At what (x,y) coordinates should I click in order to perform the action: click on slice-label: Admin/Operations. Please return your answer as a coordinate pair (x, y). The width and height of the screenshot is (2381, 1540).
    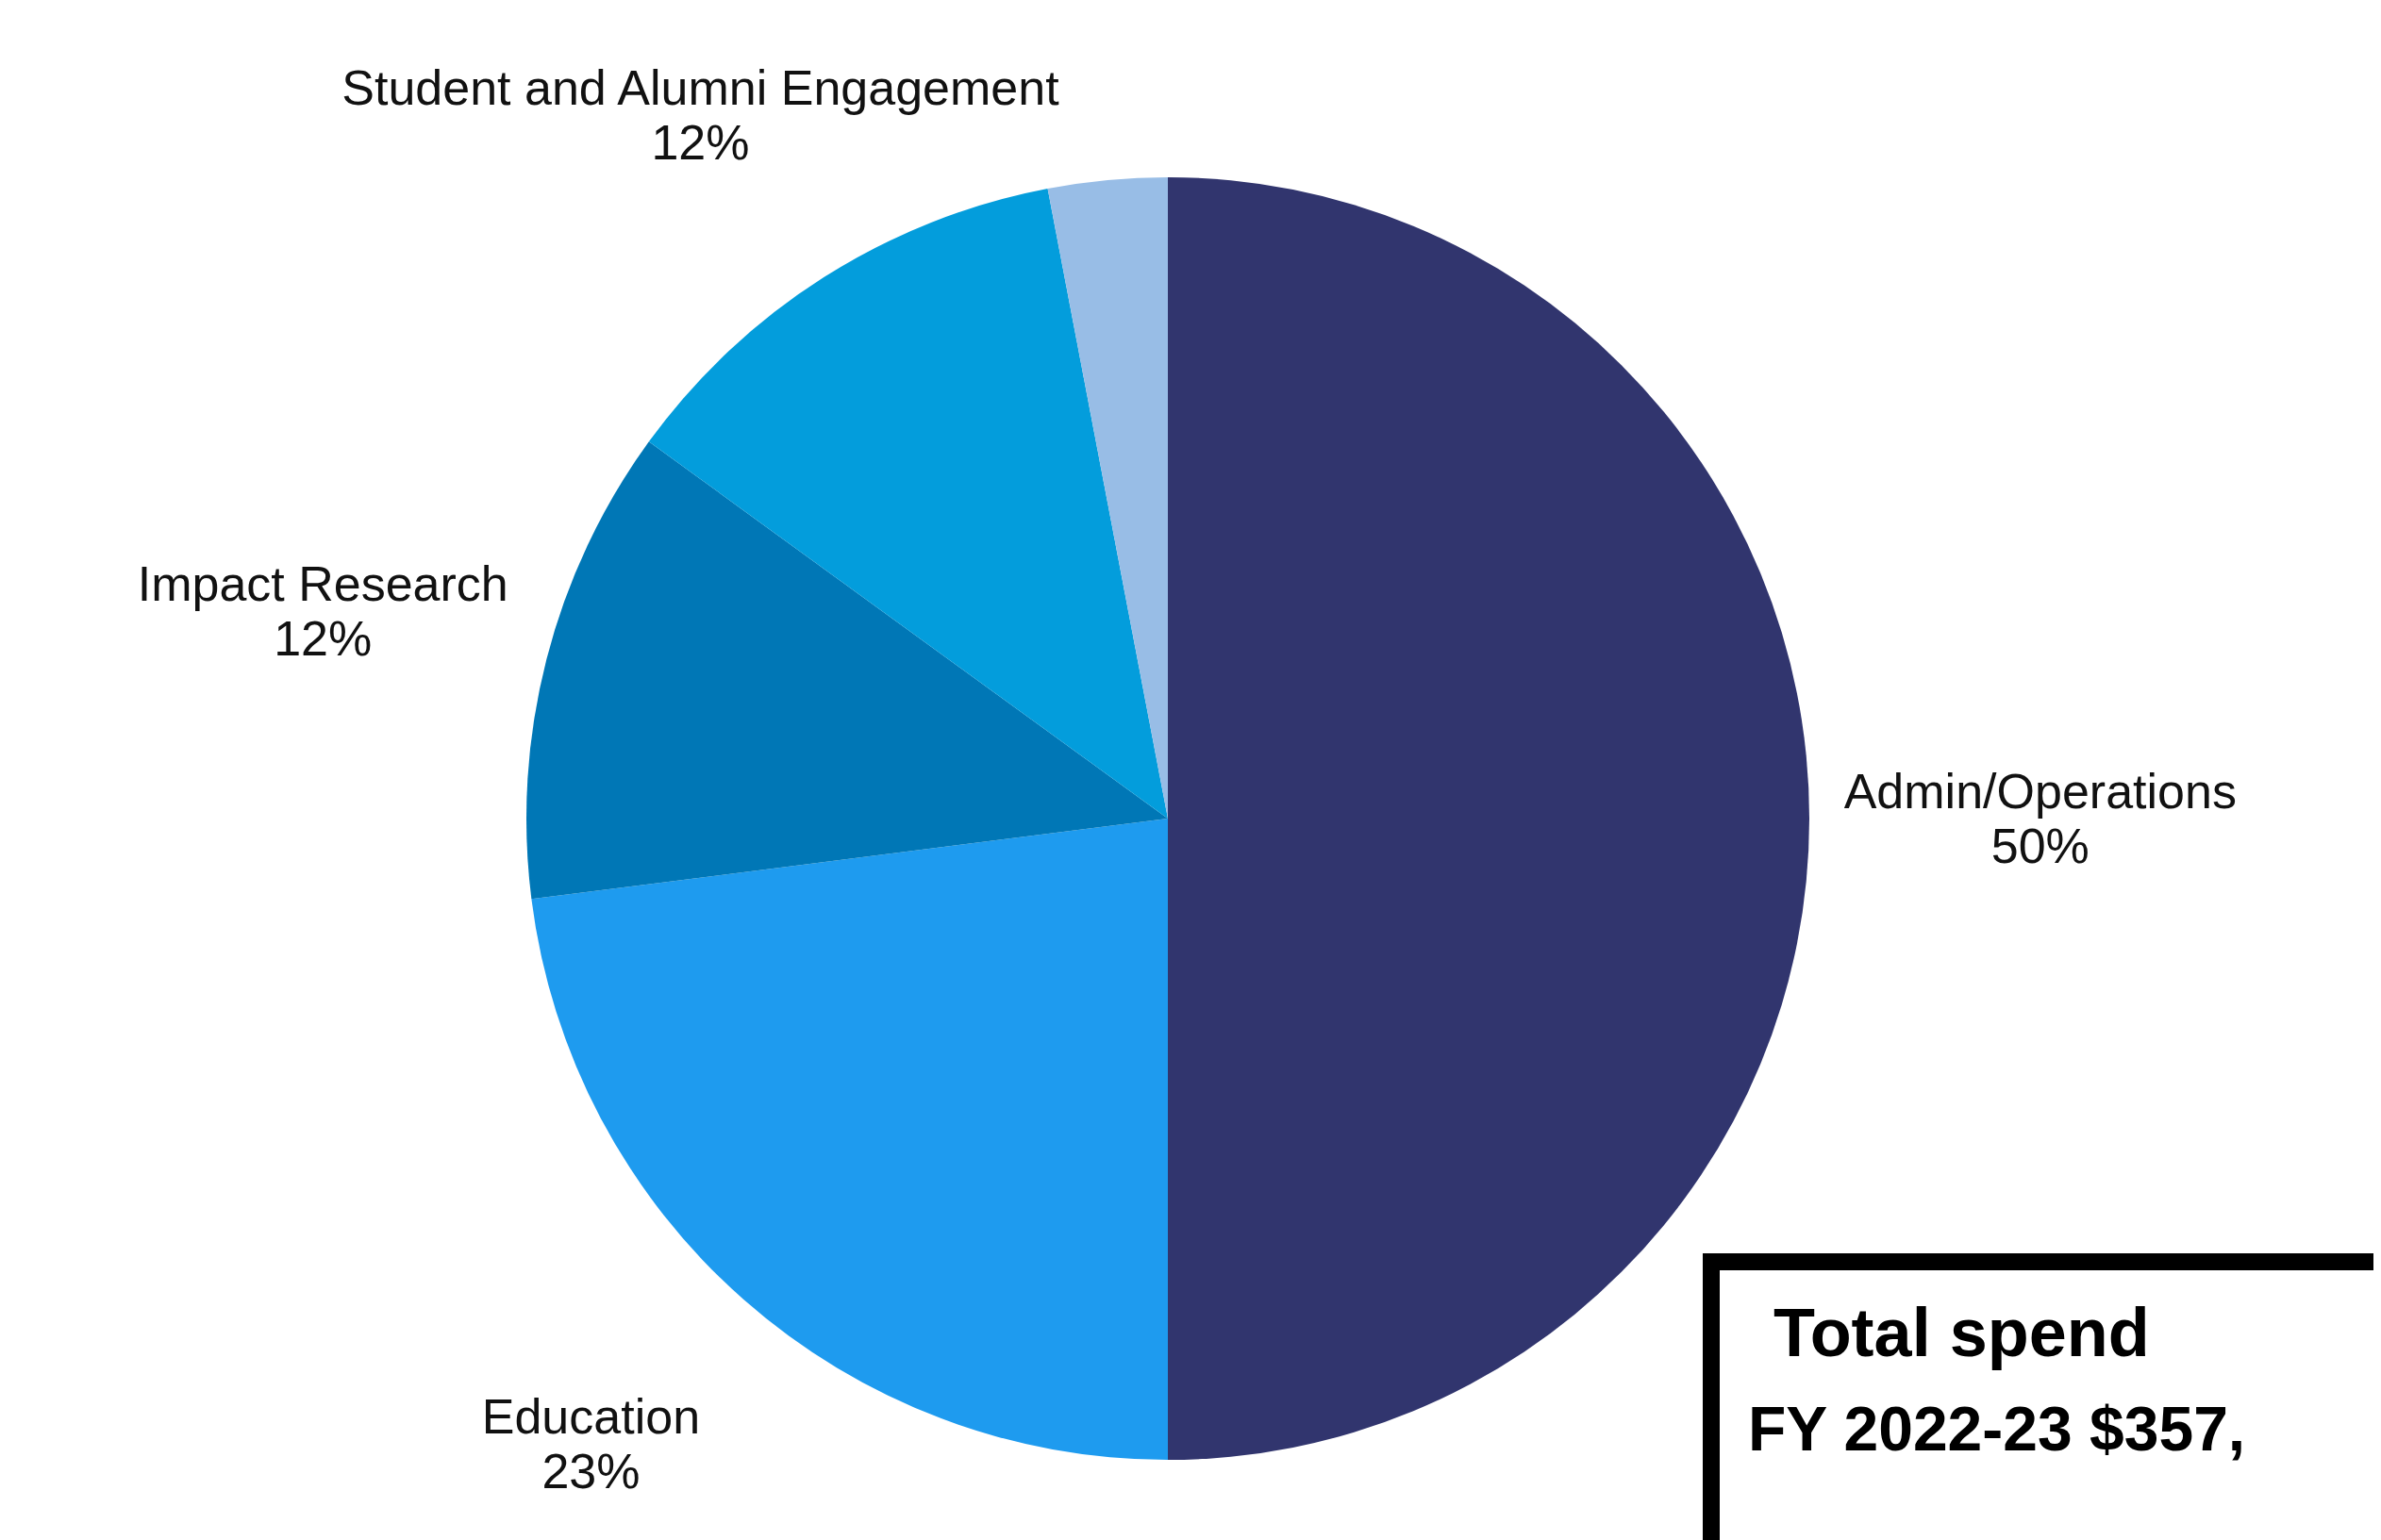
    Looking at the image, I should click on (2040, 791).